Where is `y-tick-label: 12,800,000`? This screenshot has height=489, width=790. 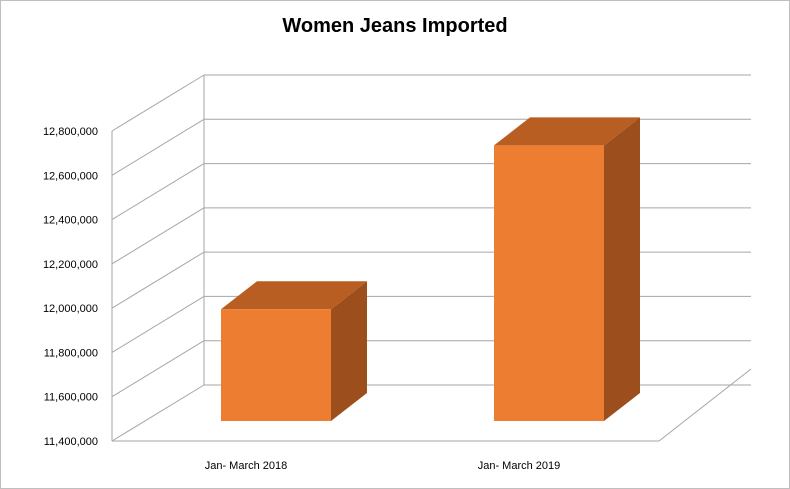 y-tick-label: 12,800,000 is located at coordinates (70, 132).